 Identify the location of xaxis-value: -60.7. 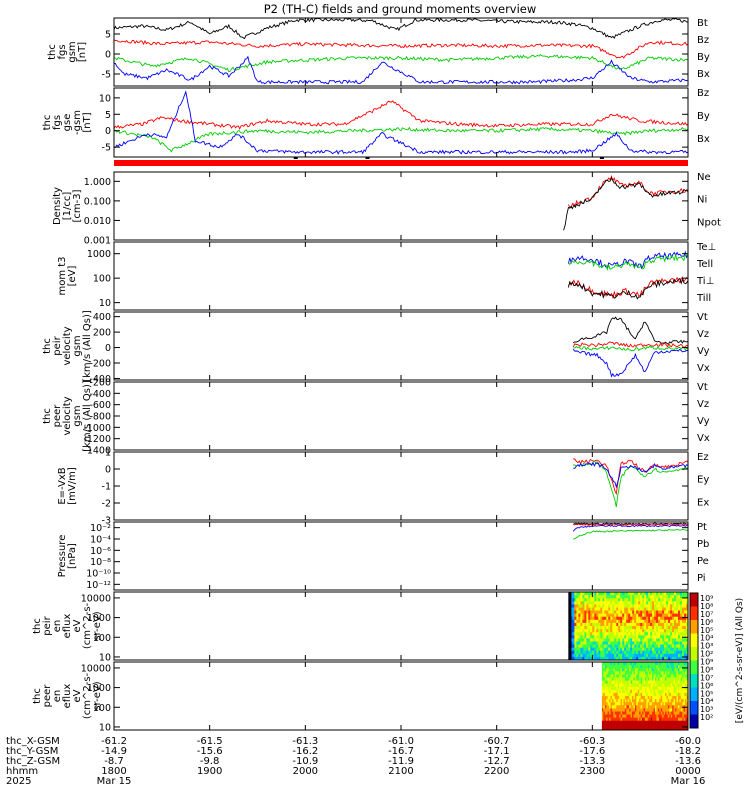
(497, 741).